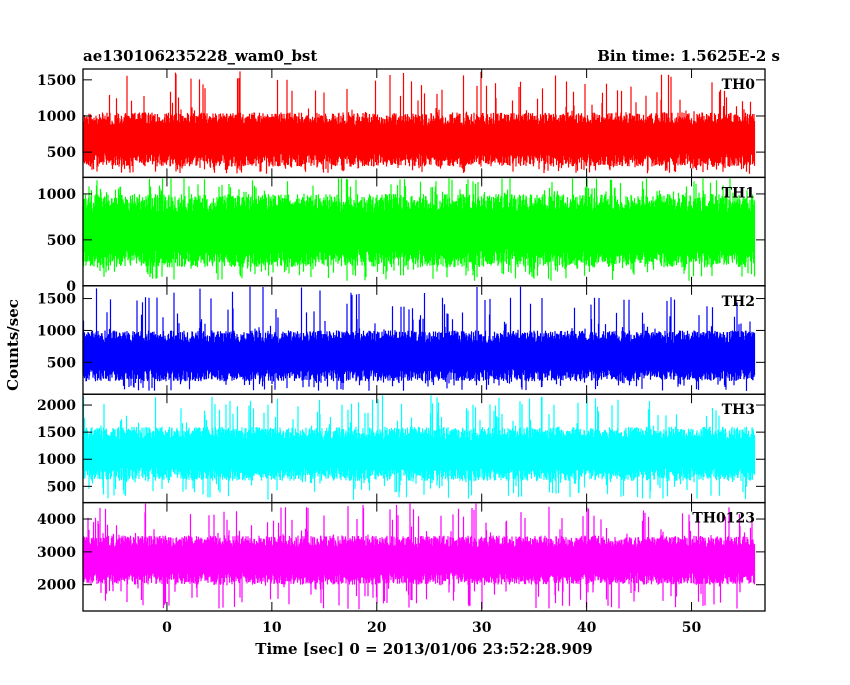 Image resolution: width=850 pixels, height=685 pixels. I want to click on y-tick-label: 4000, so click(56, 520).